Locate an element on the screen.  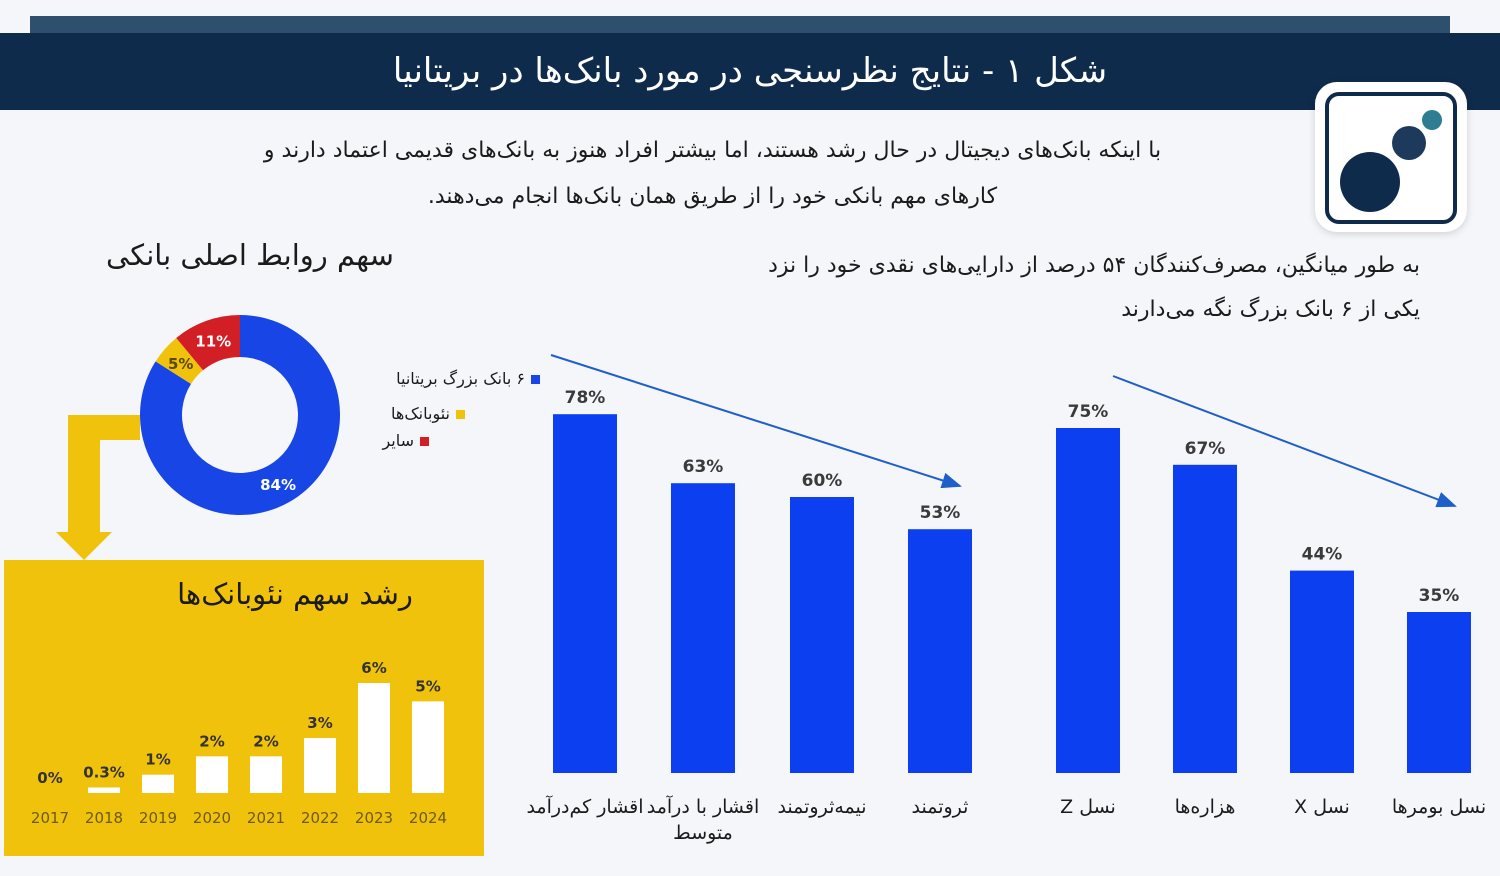
growth-year-label: 2022 is located at coordinates (320, 818).